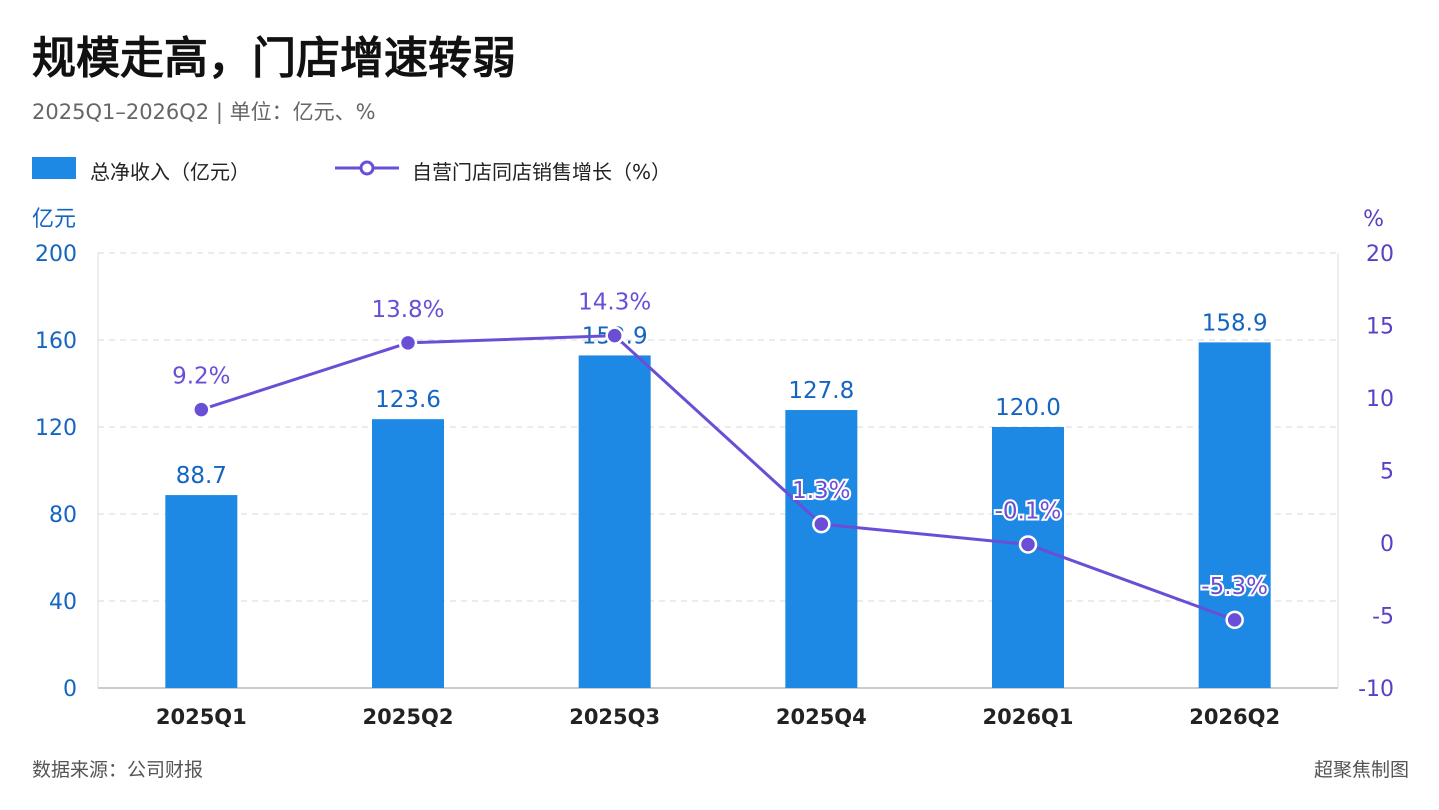 The height and width of the screenshot is (810, 1439). What do you see at coordinates (1387, 544) in the screenshot?
I see `right-axis-tick: 0` at bounding box center [1387, 544].